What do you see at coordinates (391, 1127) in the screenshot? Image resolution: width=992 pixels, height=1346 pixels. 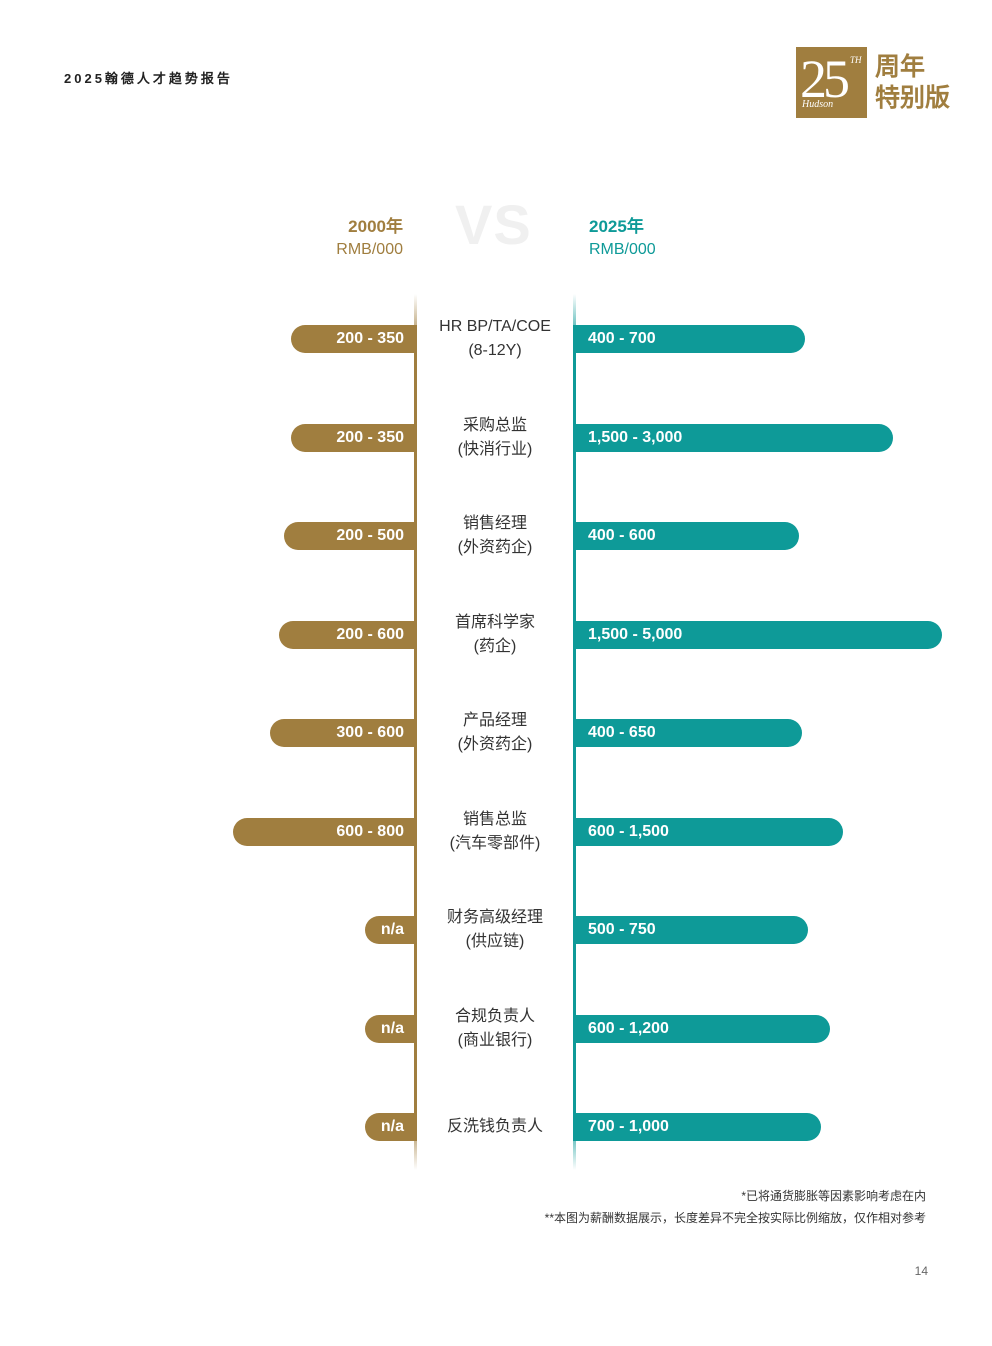 I see `bar-2000-8: n/a` at bounding box center [391, 1127].